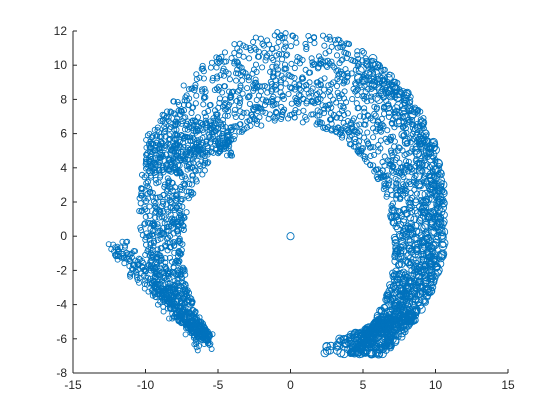 The width and height of the screenshot is (560, 420). Describe the element at coordinates (63, 236) in the screenshot. I see `y-tick-label: 0` at that location.